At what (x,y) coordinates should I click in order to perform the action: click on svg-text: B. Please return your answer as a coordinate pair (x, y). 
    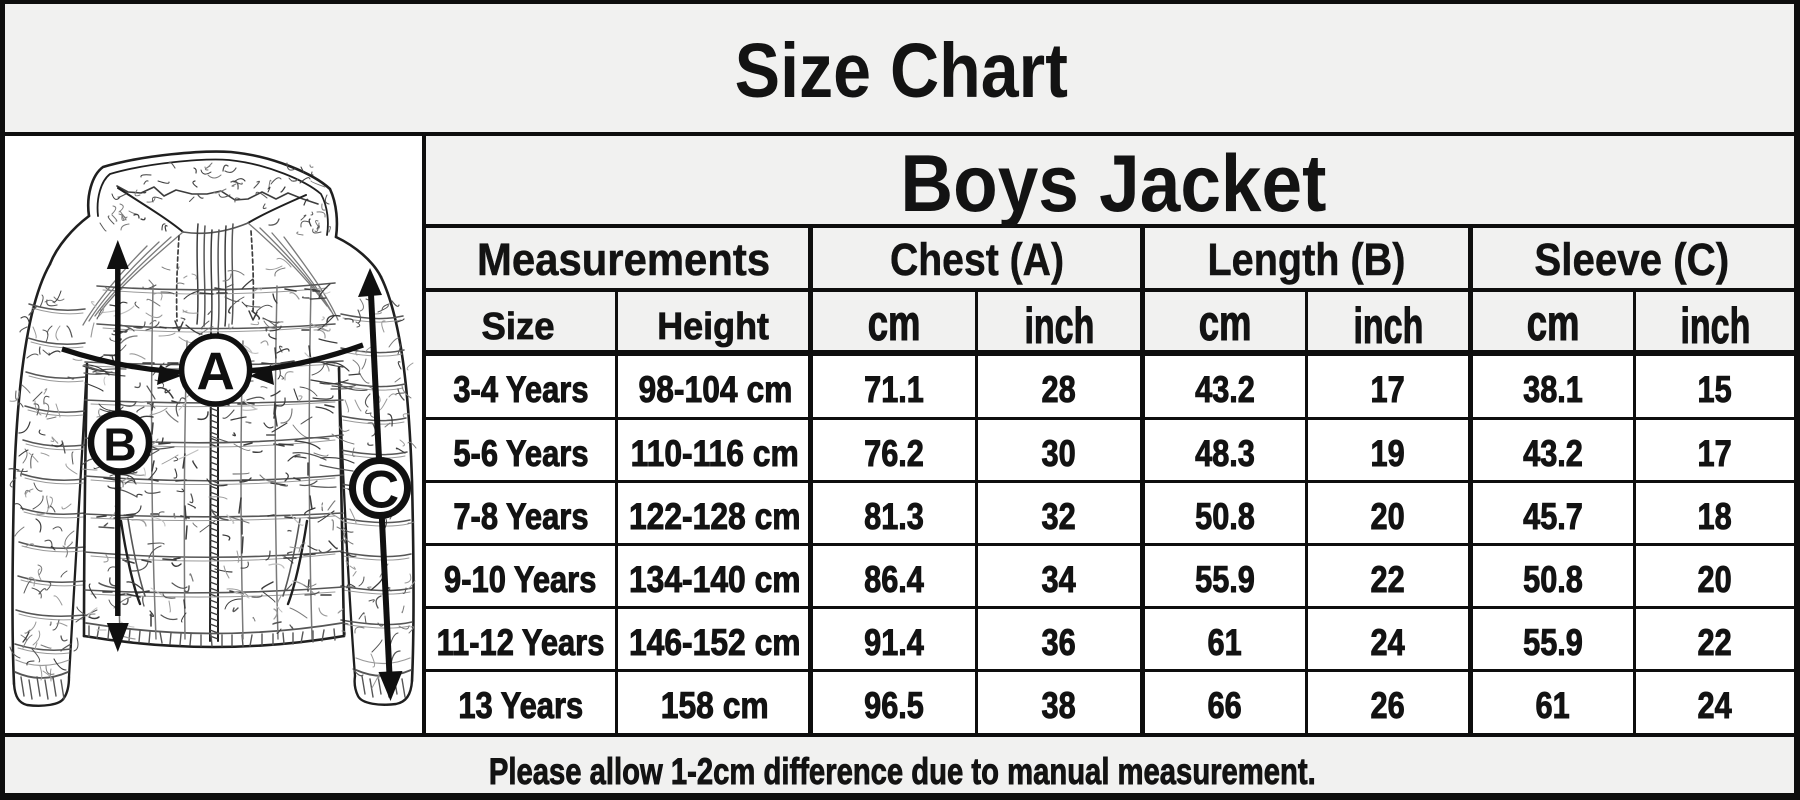
    Looking at the image, I should click on (119, 445).